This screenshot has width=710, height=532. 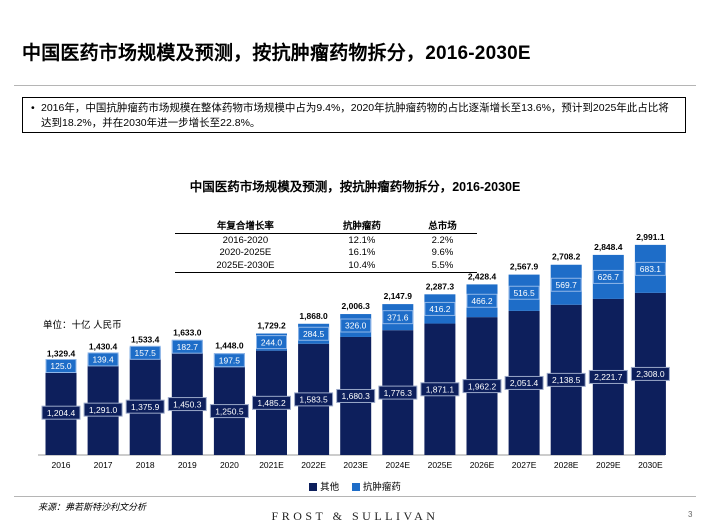 I want to click on value-label-other: 1,680.3, so click(x=356, y=396).